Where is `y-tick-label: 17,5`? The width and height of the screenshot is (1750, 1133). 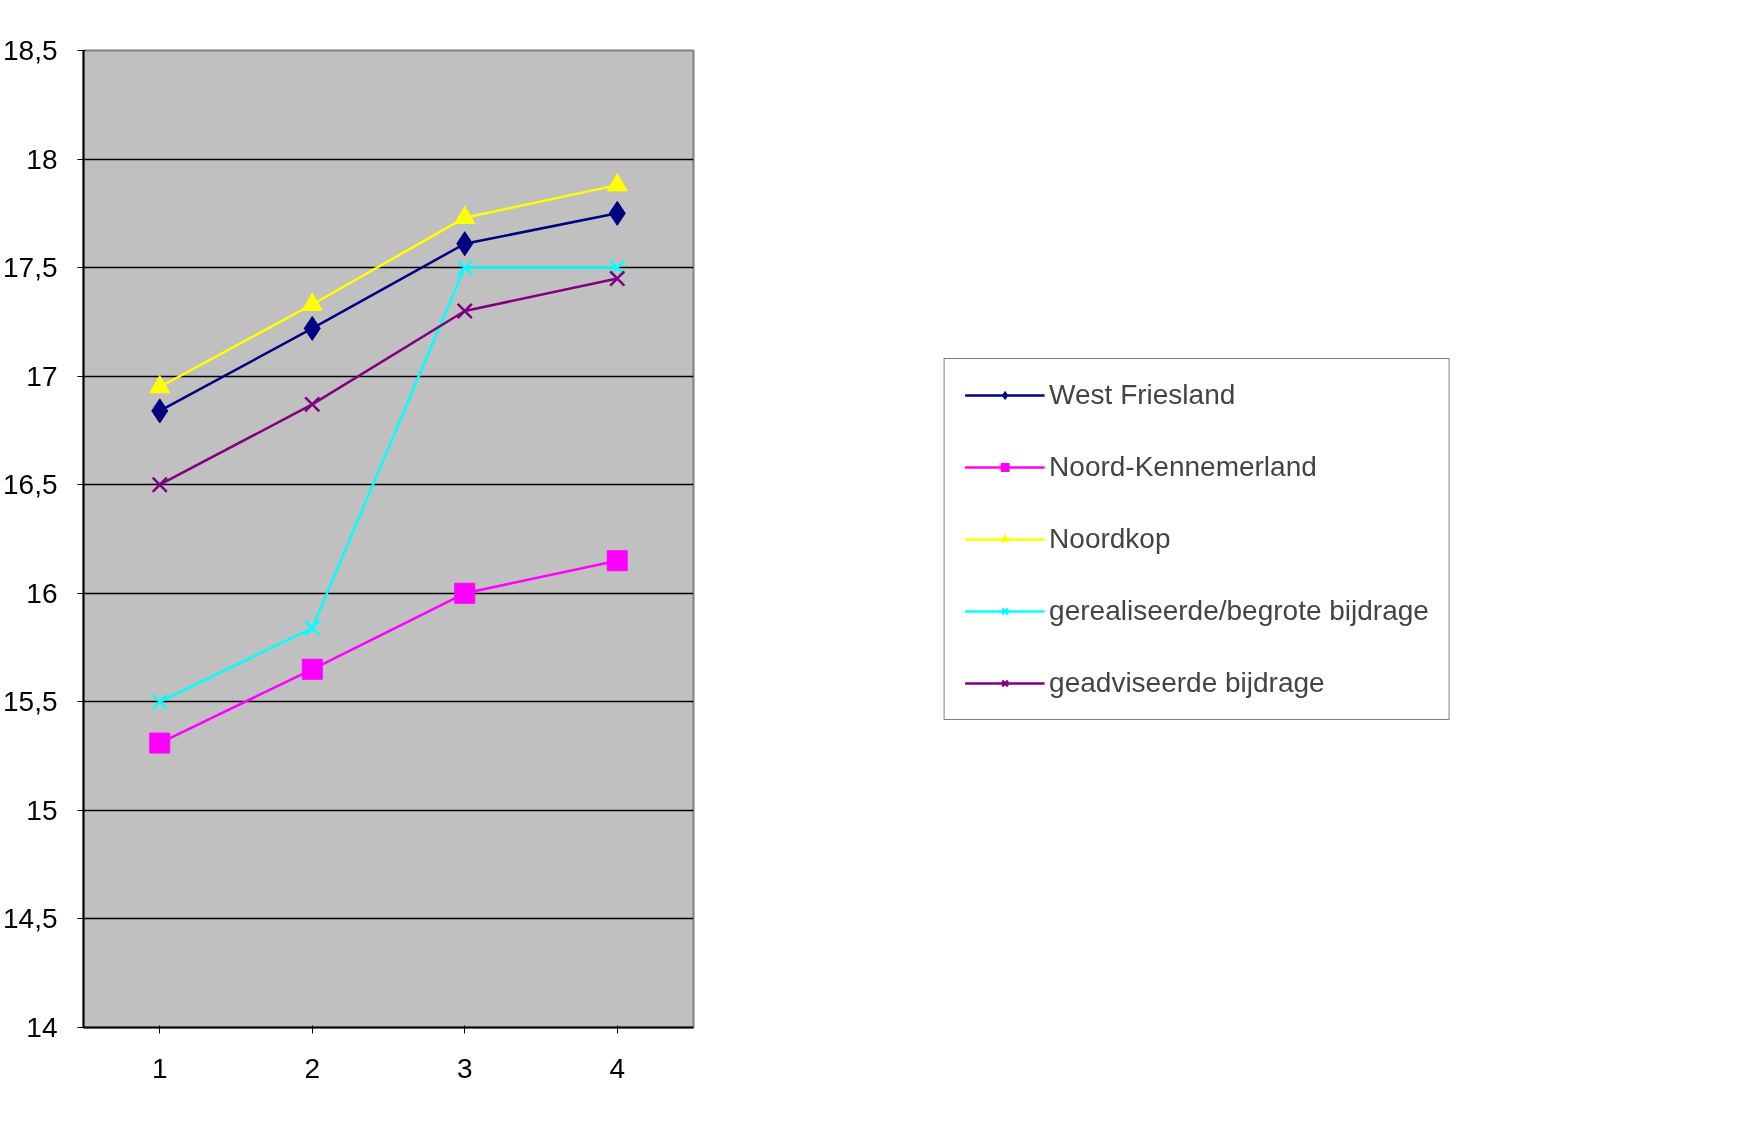 y-tick-label: 17,5 is located at coordinates (30, 268).